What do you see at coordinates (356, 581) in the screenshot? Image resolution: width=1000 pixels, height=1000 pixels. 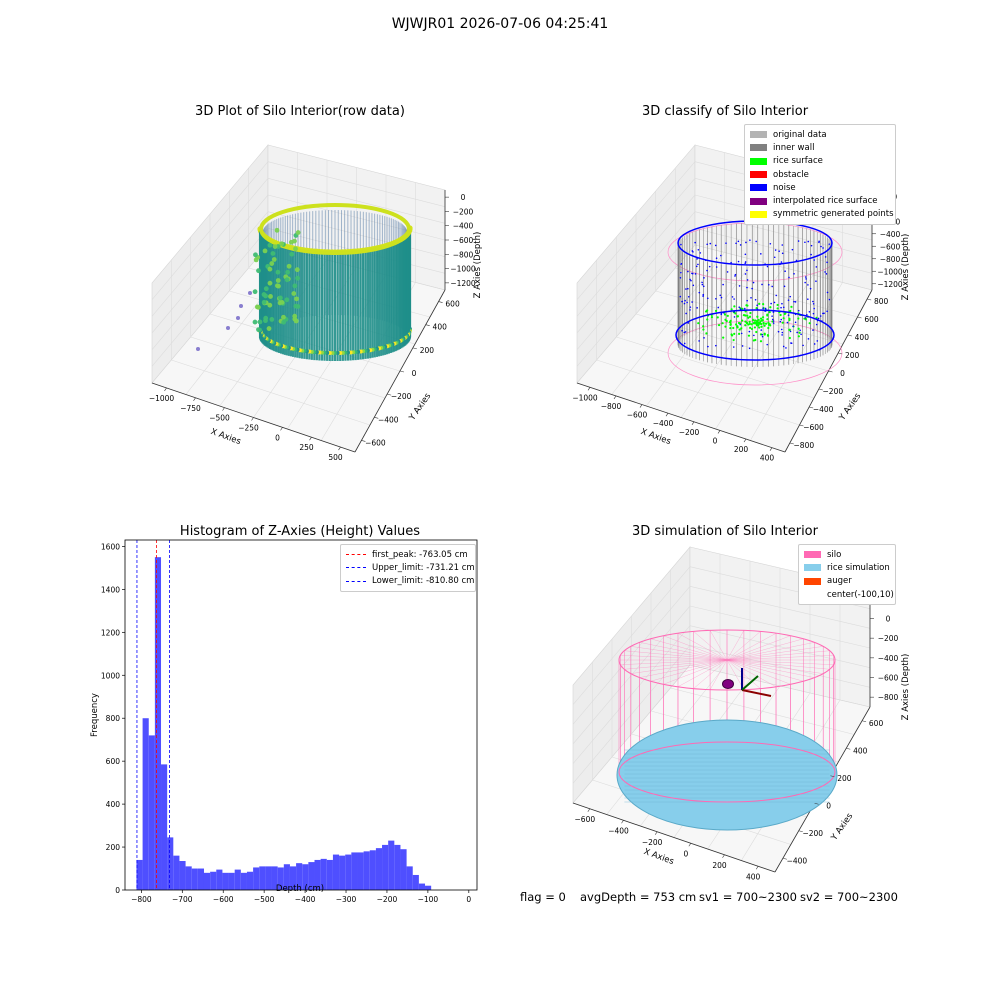 I see `legend-line` at bounding box center [356, 581].